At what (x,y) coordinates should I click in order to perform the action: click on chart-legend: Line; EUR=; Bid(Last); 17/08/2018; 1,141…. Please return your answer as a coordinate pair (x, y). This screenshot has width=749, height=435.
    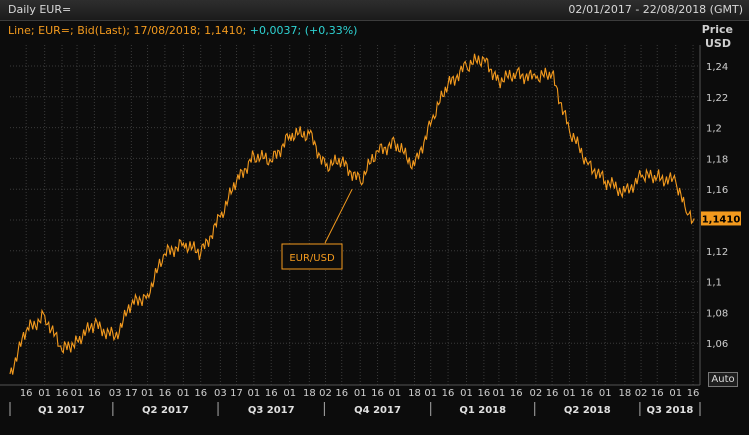
    Looking at the image, I should click on (182, 31).